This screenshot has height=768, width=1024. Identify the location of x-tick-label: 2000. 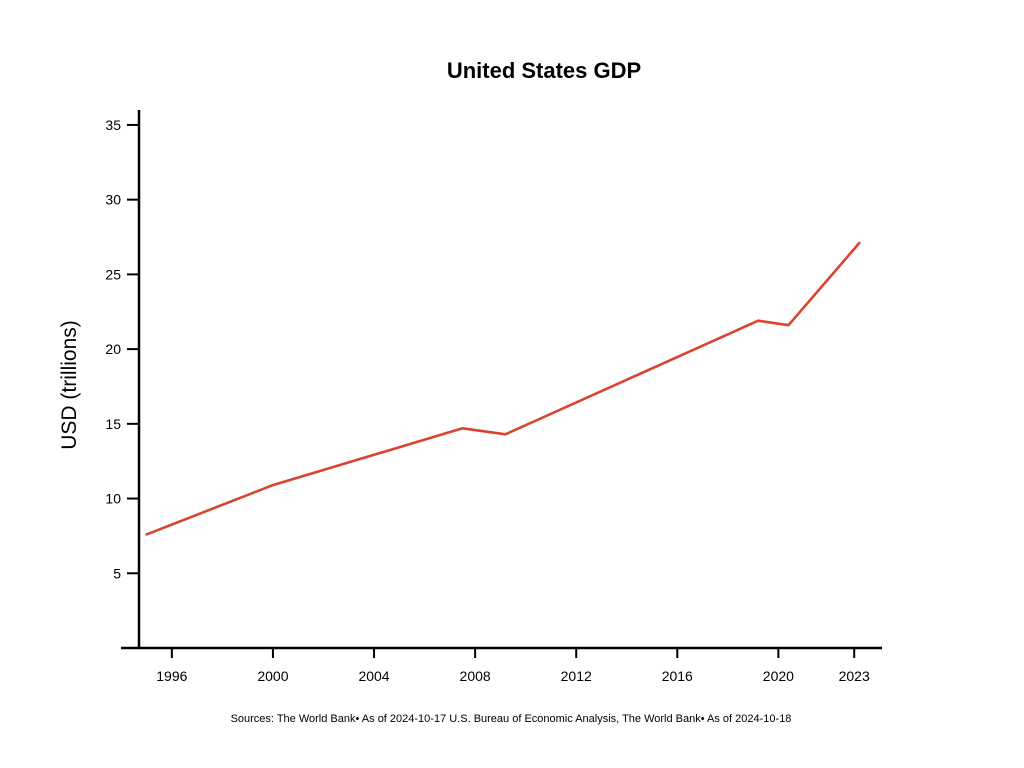
(272, 676).